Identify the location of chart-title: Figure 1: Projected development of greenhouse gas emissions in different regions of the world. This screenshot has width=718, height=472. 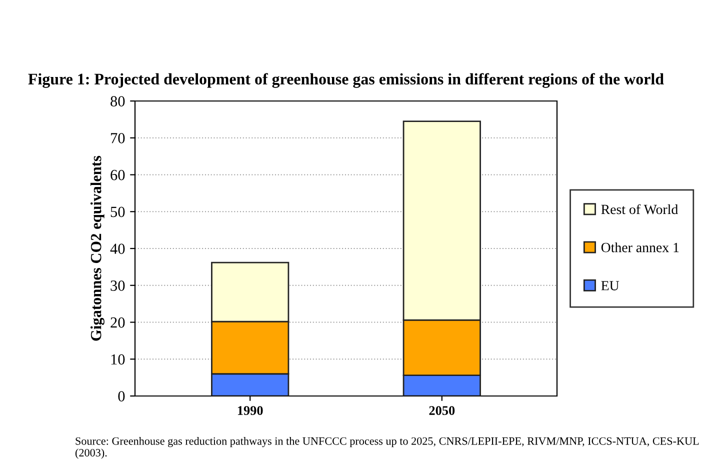
(346, 80).